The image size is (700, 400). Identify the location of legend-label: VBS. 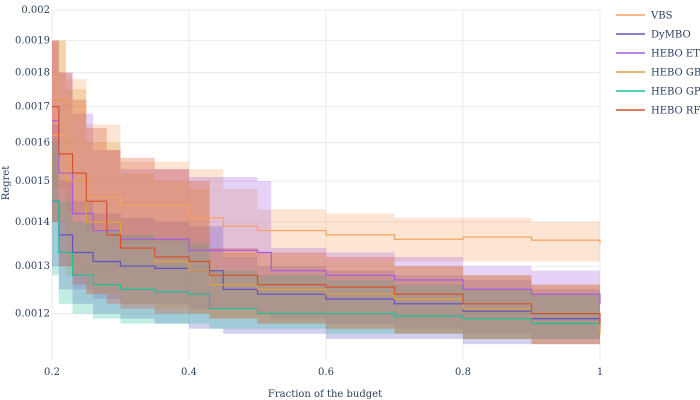
(661, 16).